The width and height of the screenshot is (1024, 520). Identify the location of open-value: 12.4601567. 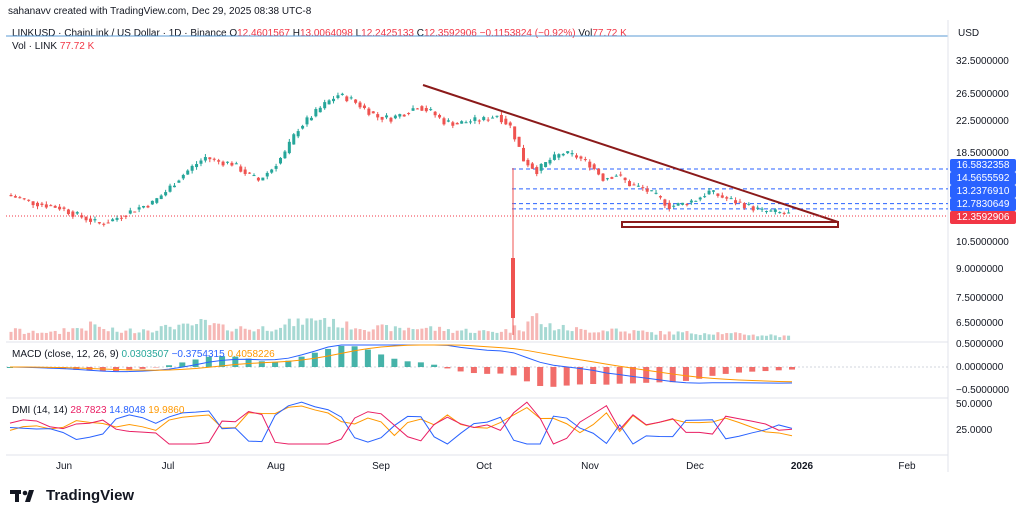
(263, 33).